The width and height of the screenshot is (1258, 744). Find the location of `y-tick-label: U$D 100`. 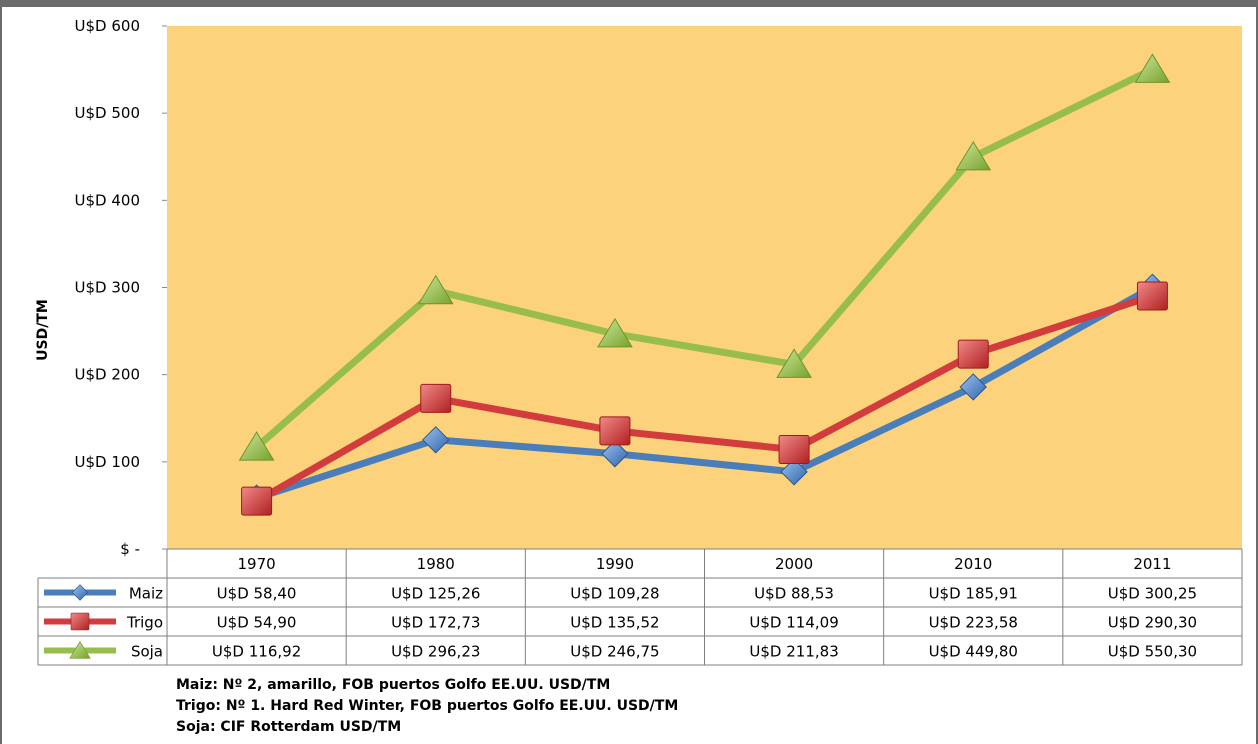

y-tick-label: U$D 100 is located at coordinates (107, 462).